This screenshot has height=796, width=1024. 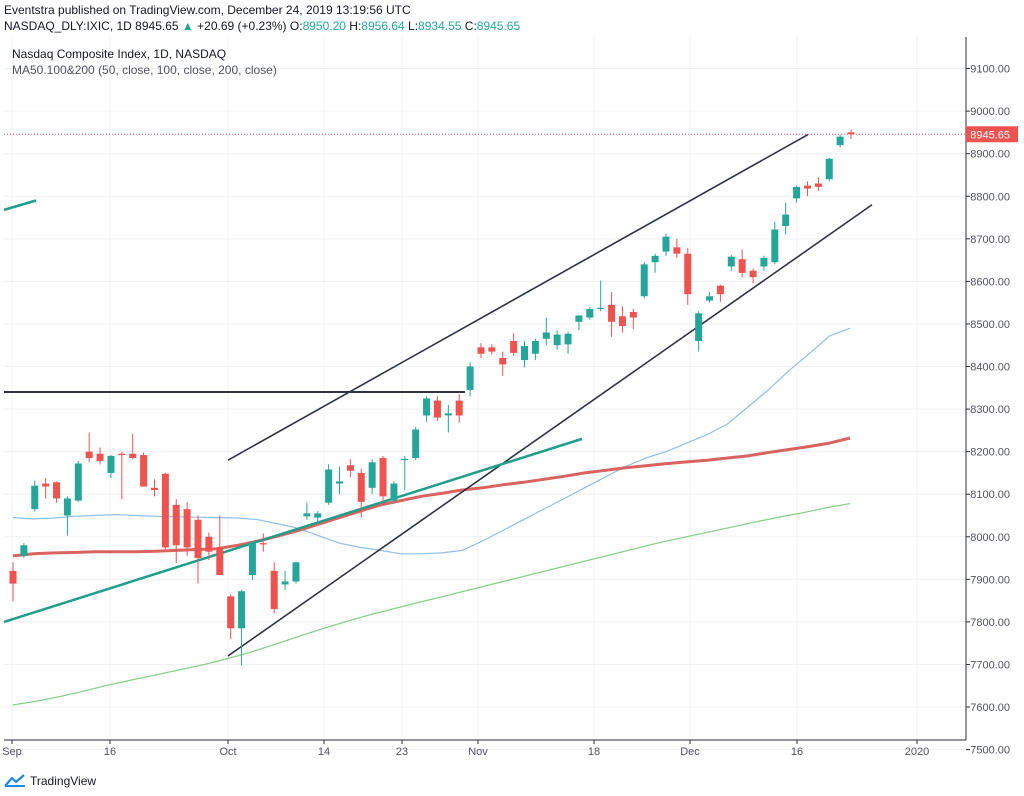 What do you see at coordinates (990, 495) in the screenshot?
I see `y-tick-label: 8100.00` at bounding box center [990, 495].